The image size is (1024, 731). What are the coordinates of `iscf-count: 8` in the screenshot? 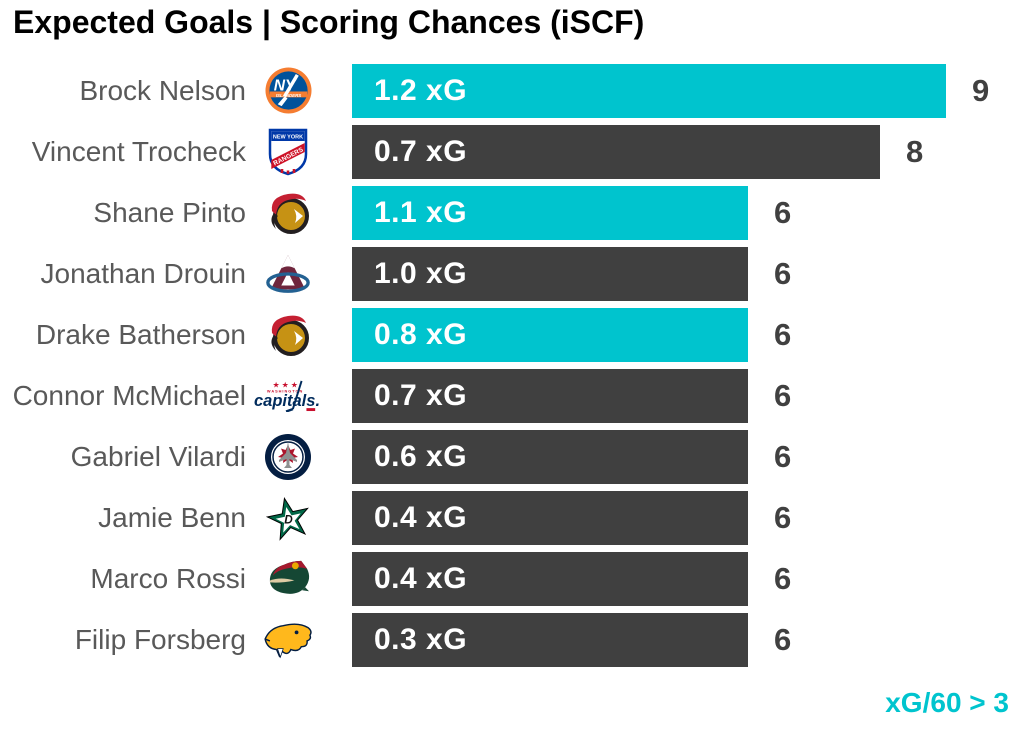 It's located at (915, 151).